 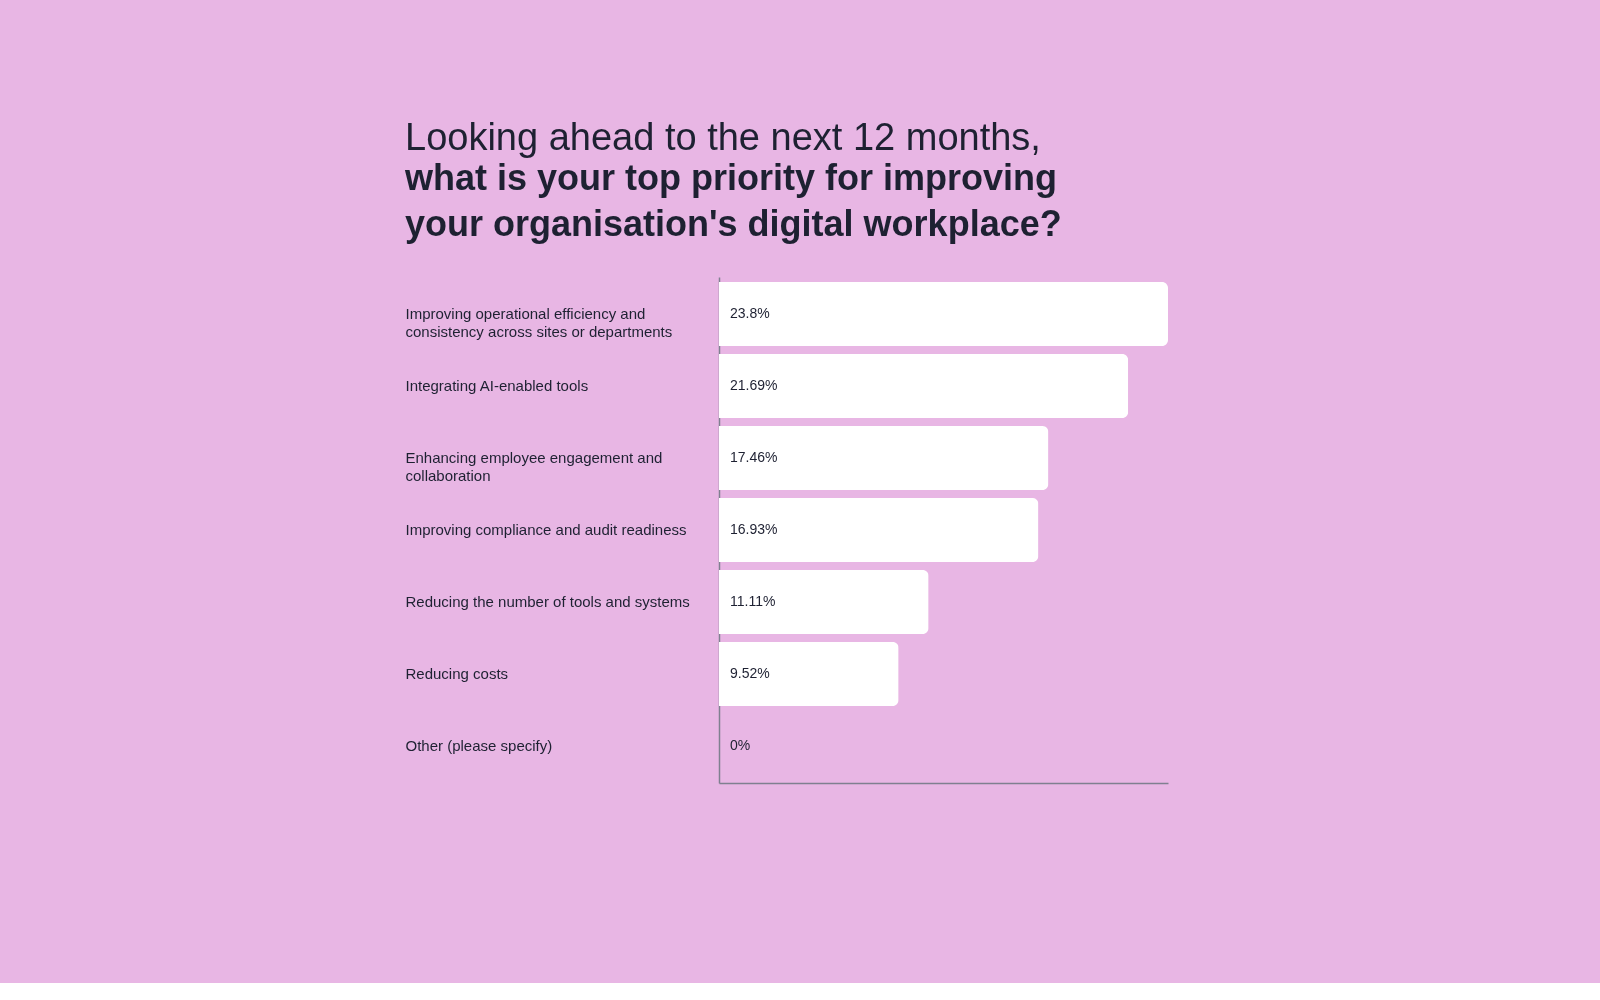 I want to click on y-tick-label: Integrating AI-enabled tools, so click(x=497, y=386).